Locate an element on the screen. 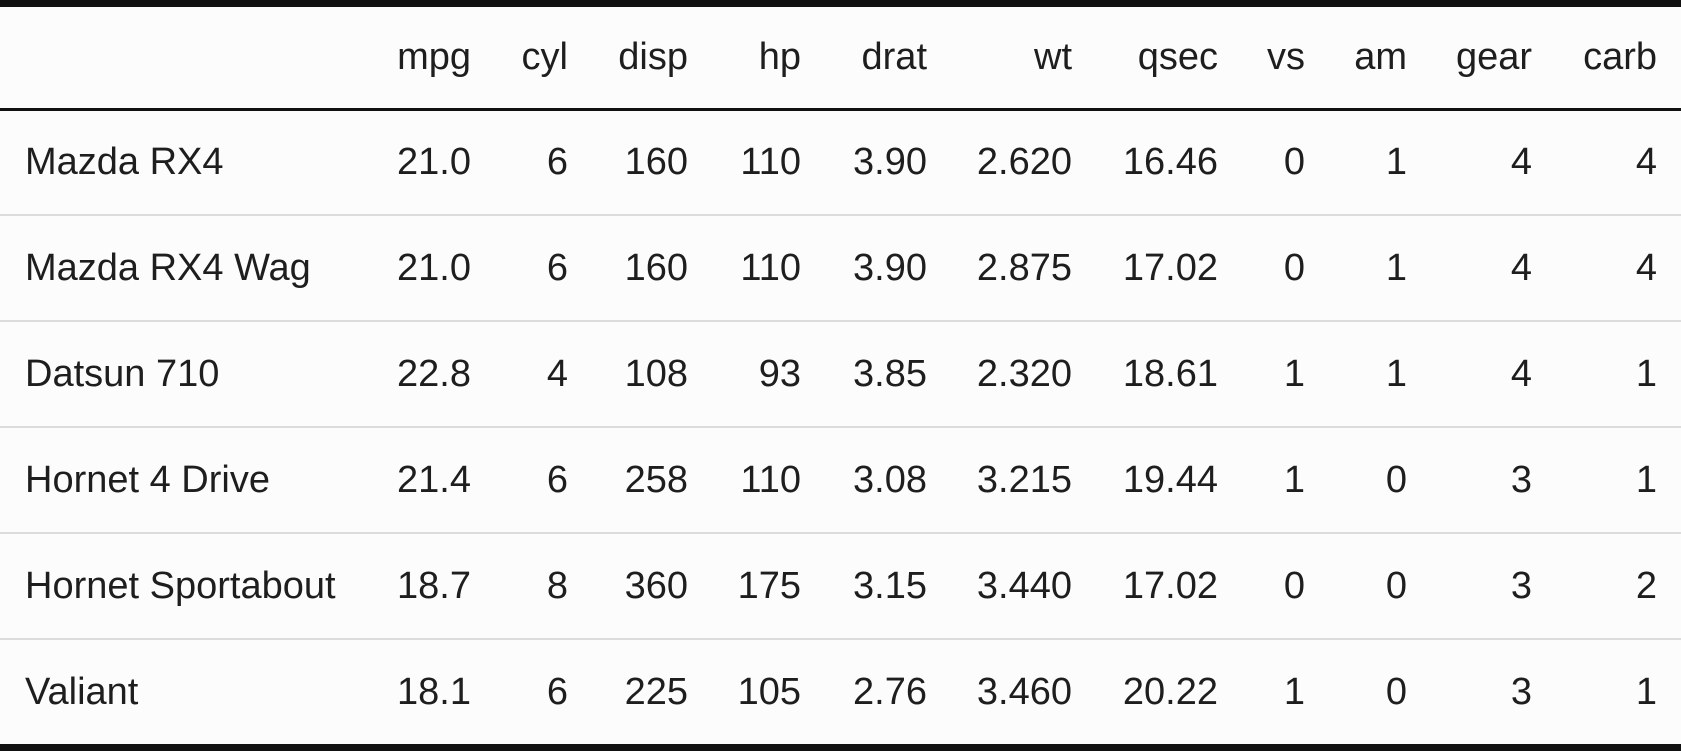 Image resolution: width=1681 pixels, height=751 pixels. cell-qsec: 16.46 is located at coordinates (1145, 162).